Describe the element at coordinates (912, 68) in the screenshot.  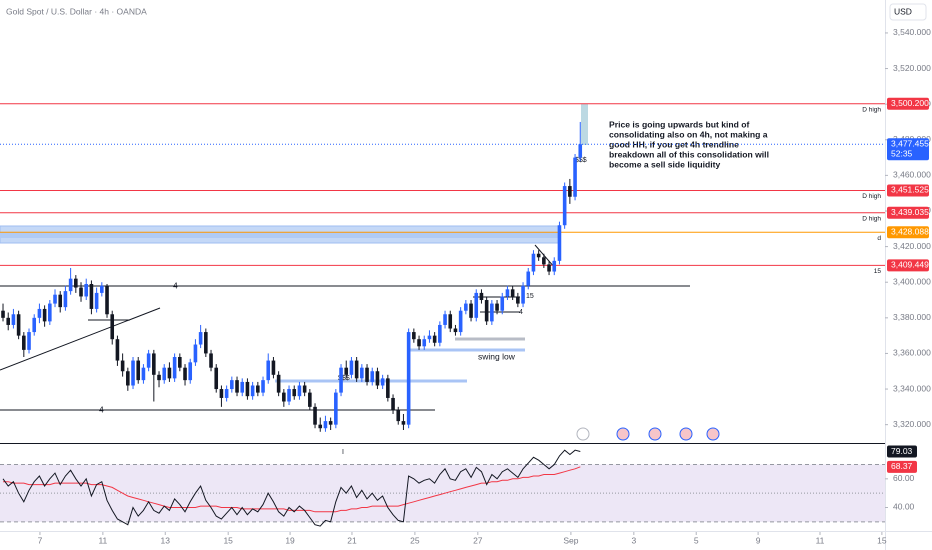
I see `y-tick-label: 3,520.000` at that location.